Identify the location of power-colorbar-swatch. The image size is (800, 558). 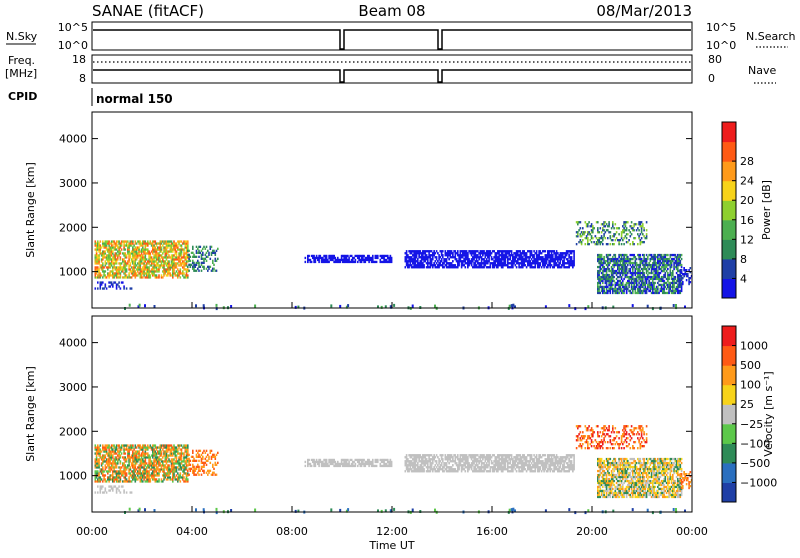
(729, 269).